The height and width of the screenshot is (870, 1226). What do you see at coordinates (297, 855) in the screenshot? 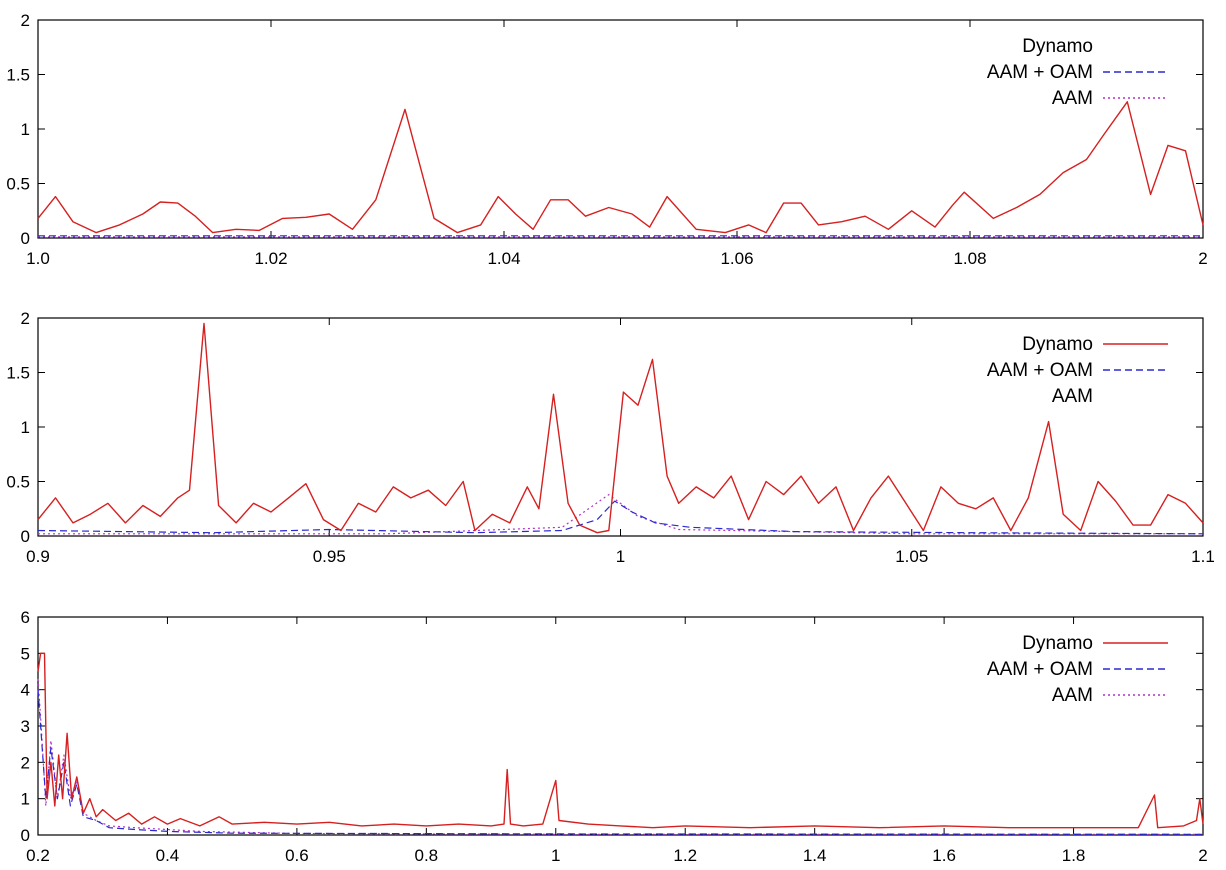
I see `x-tick-label: 0.6` at bounding box center [297, 855].